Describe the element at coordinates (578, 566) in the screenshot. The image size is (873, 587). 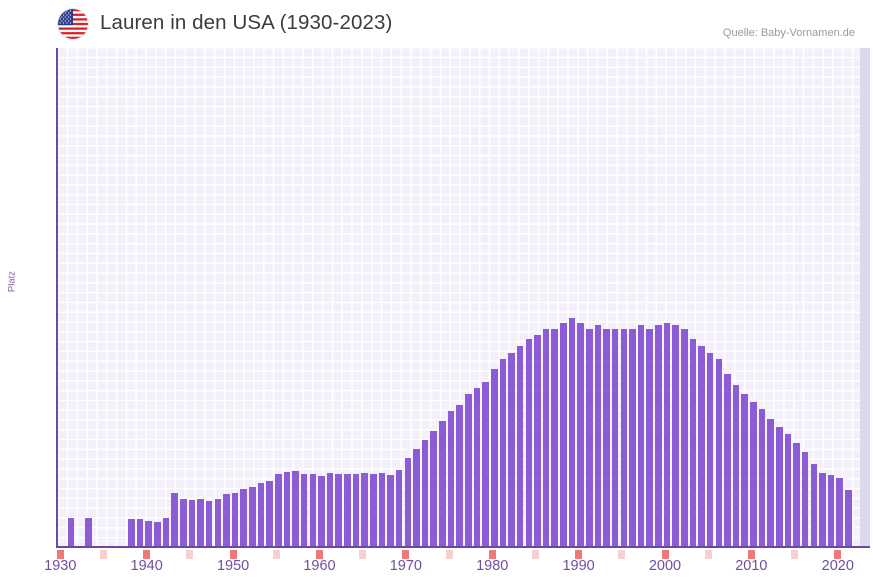
I see `x-axis-tick-label: 1990` at that location.